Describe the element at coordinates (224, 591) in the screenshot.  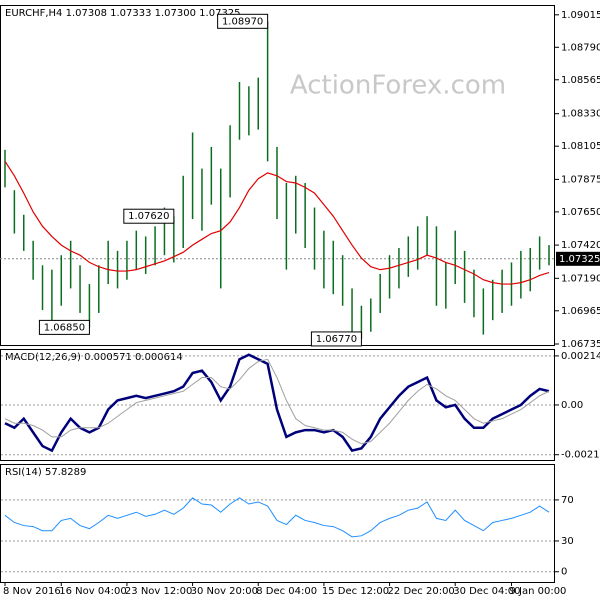
I see `x-tick-label: 30 Nov 20:00` at that location.